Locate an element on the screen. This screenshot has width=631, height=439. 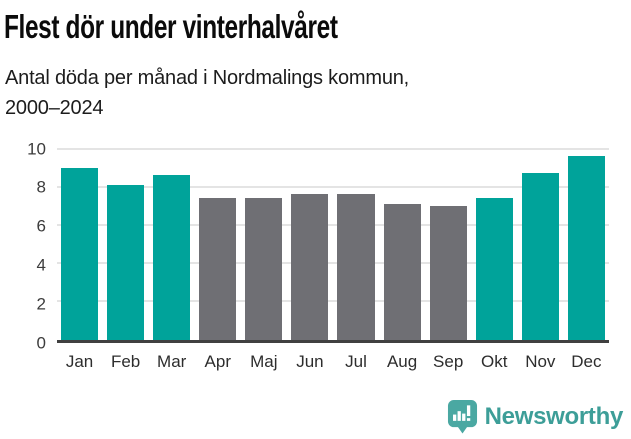
bar-jan is located at coordinates (80, 253).